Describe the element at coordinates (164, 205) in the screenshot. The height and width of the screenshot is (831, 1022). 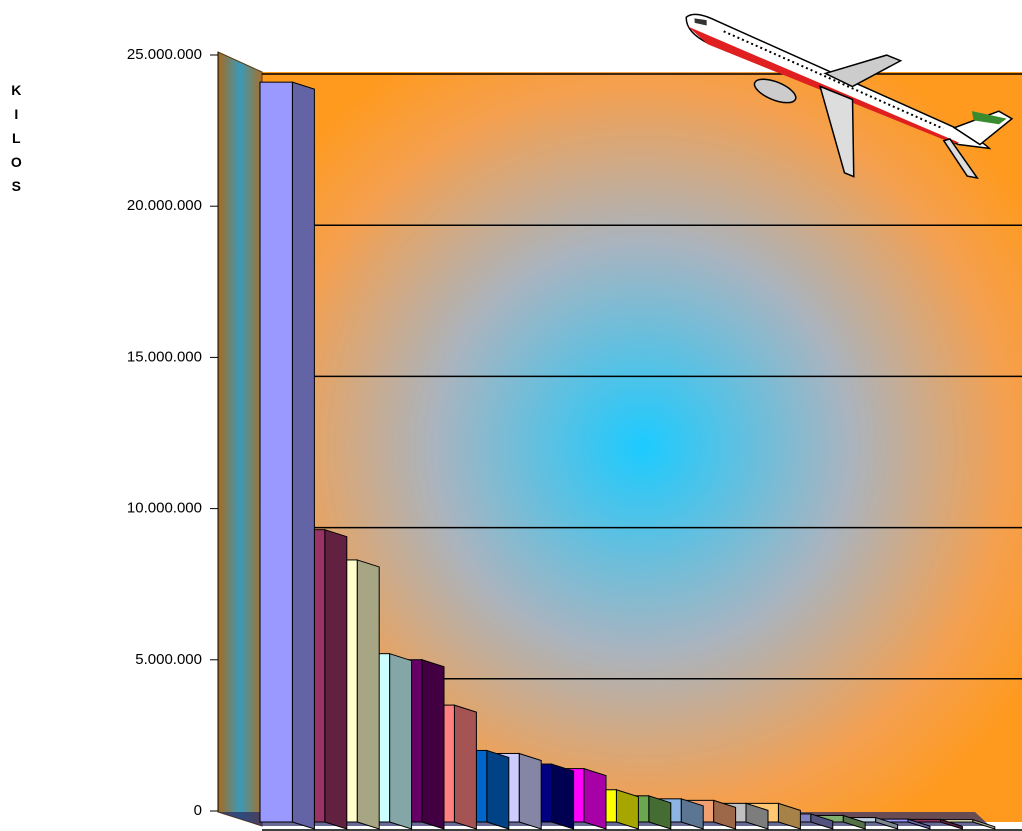
I see `y-tick-label: 20.000.000` at that location.